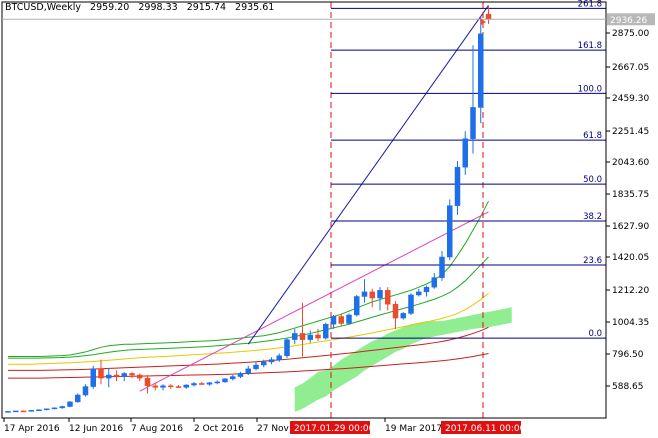 This screenshot has width=658, height=438. I want to click on fib-level-label: 38.2, so click(592, 217).